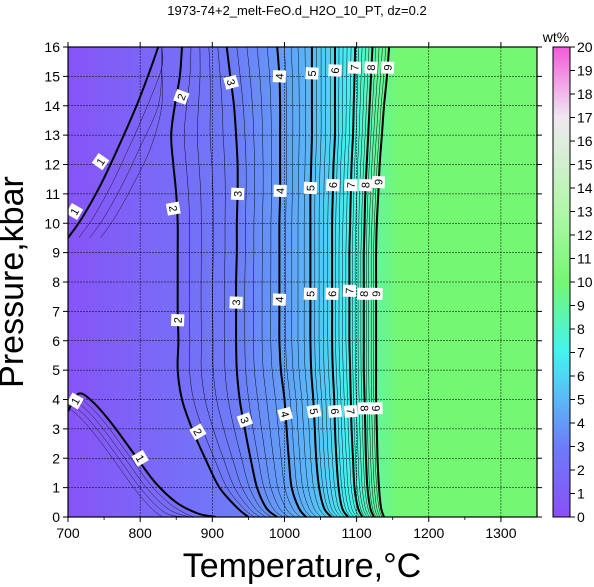  I want to click on contour-label-35: 9, so click(376, 408).